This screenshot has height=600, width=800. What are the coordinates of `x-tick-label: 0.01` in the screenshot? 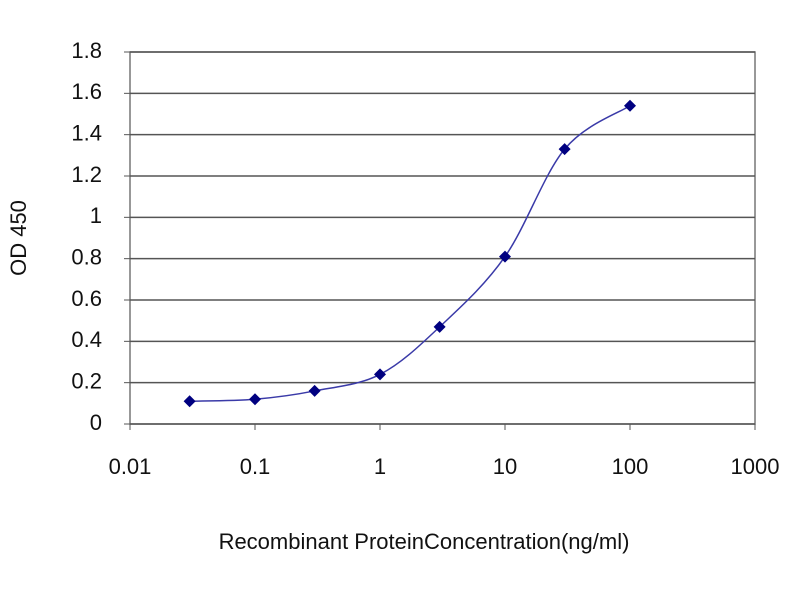 It's located at (130, 466).